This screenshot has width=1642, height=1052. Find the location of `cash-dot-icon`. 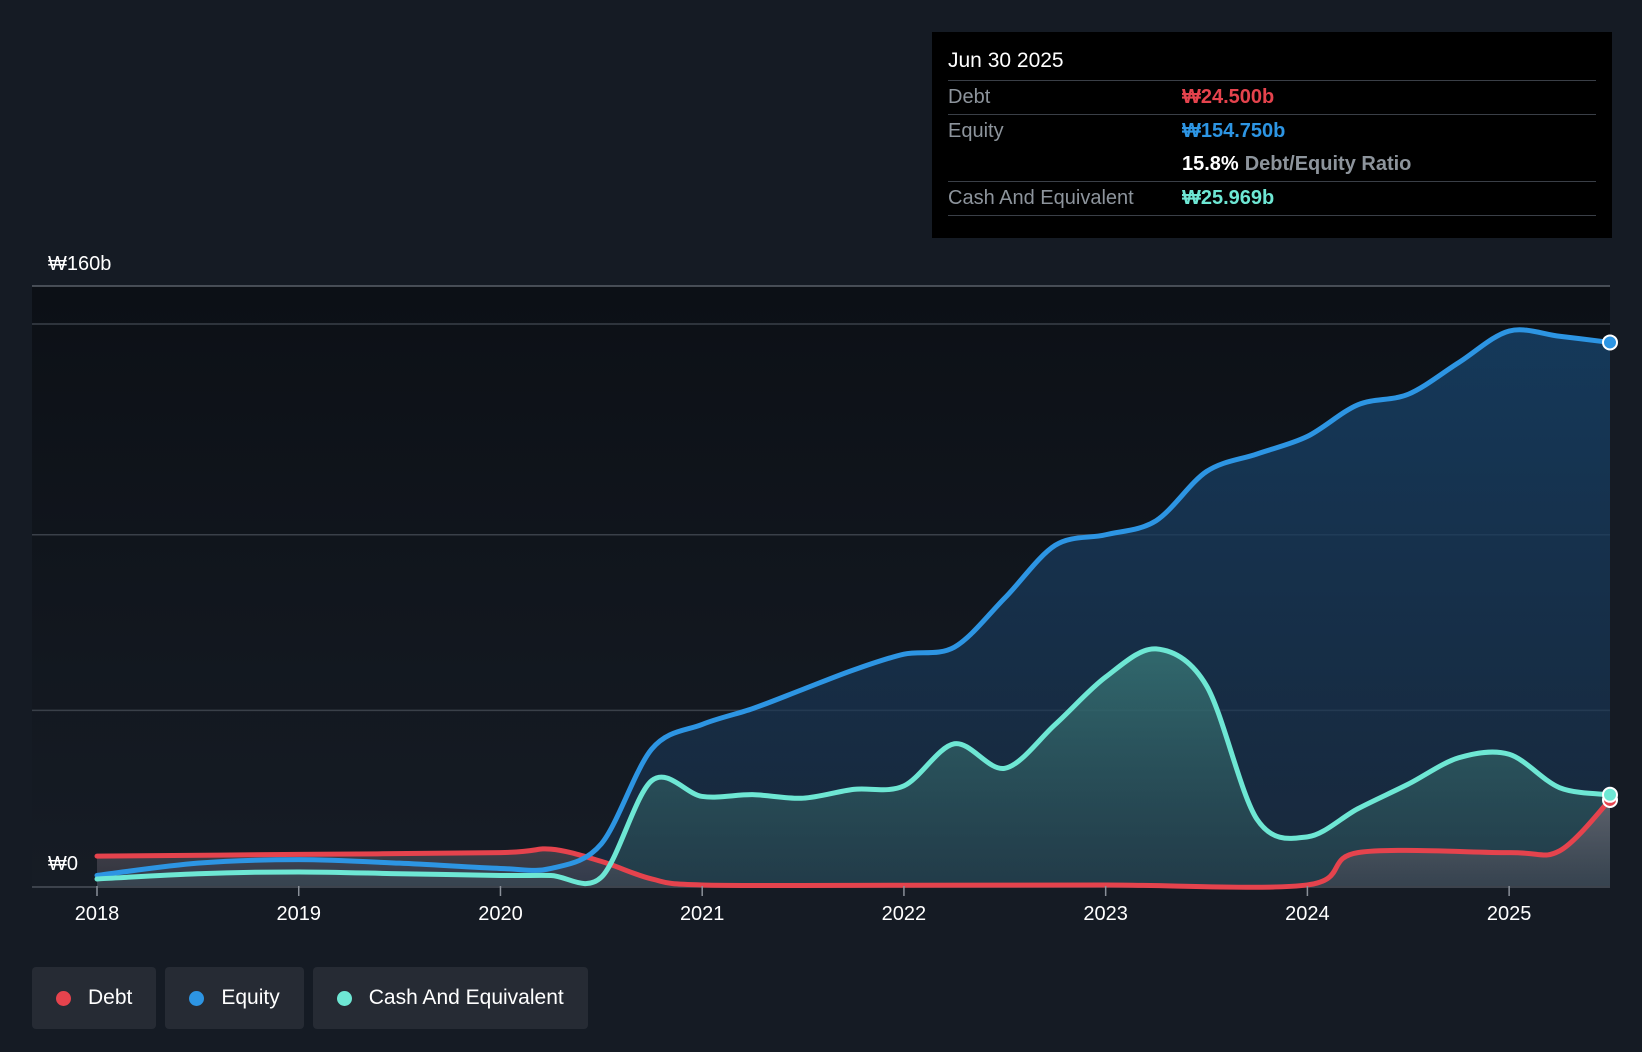

cash-dot-icon is located at coordinates (344, 998).